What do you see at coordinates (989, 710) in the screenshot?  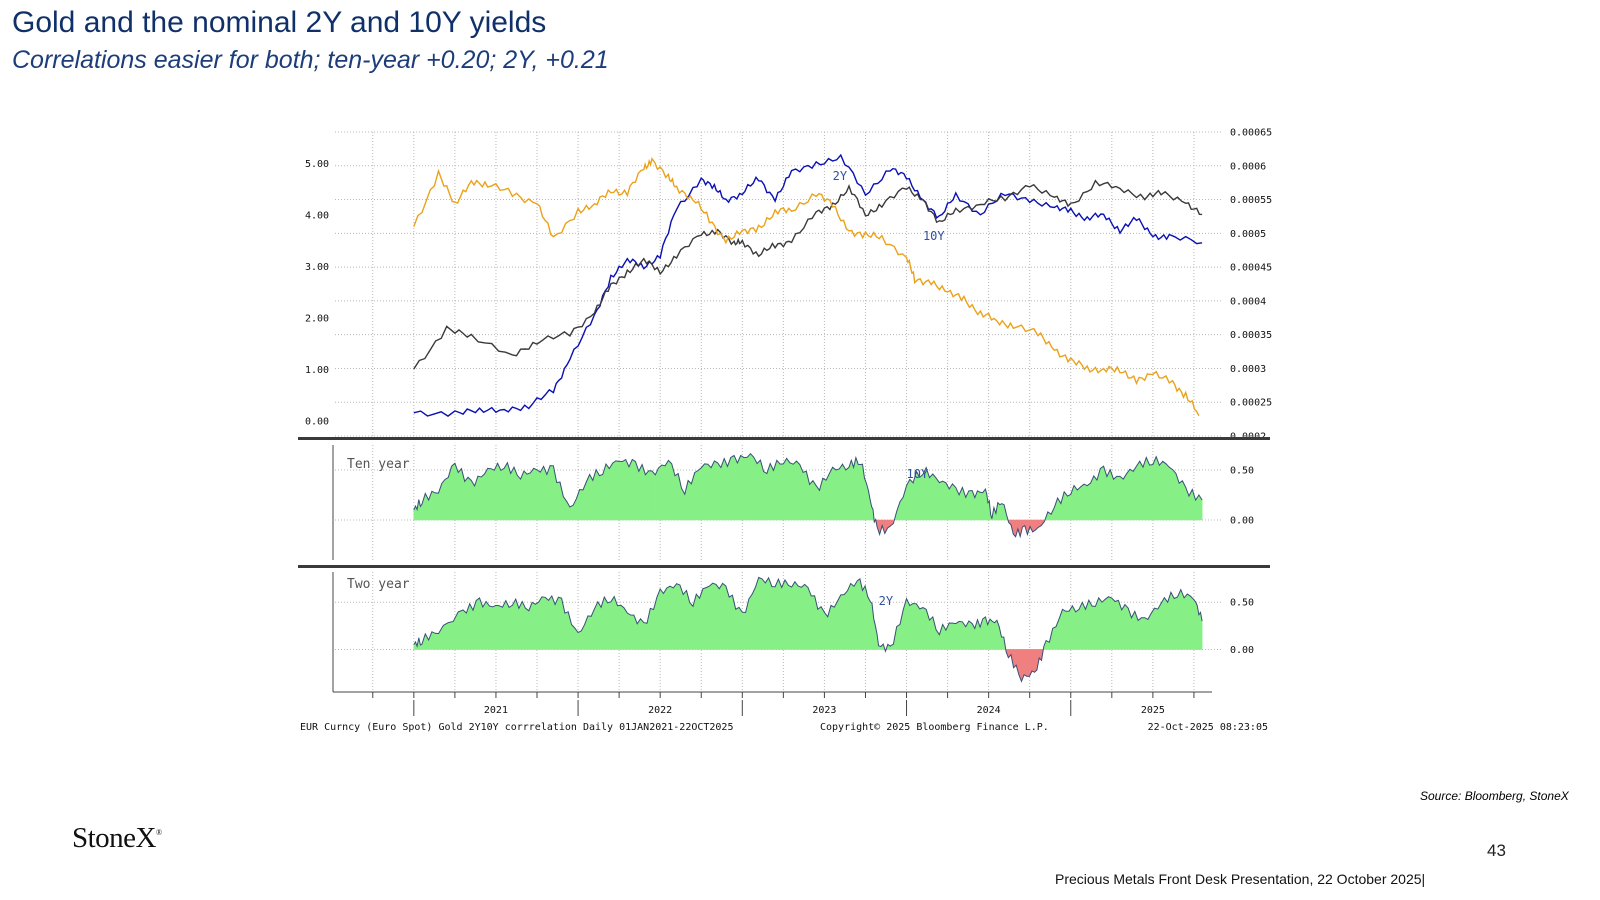 I see `x-axis-label: 2024` at bounding box center [989, 710].